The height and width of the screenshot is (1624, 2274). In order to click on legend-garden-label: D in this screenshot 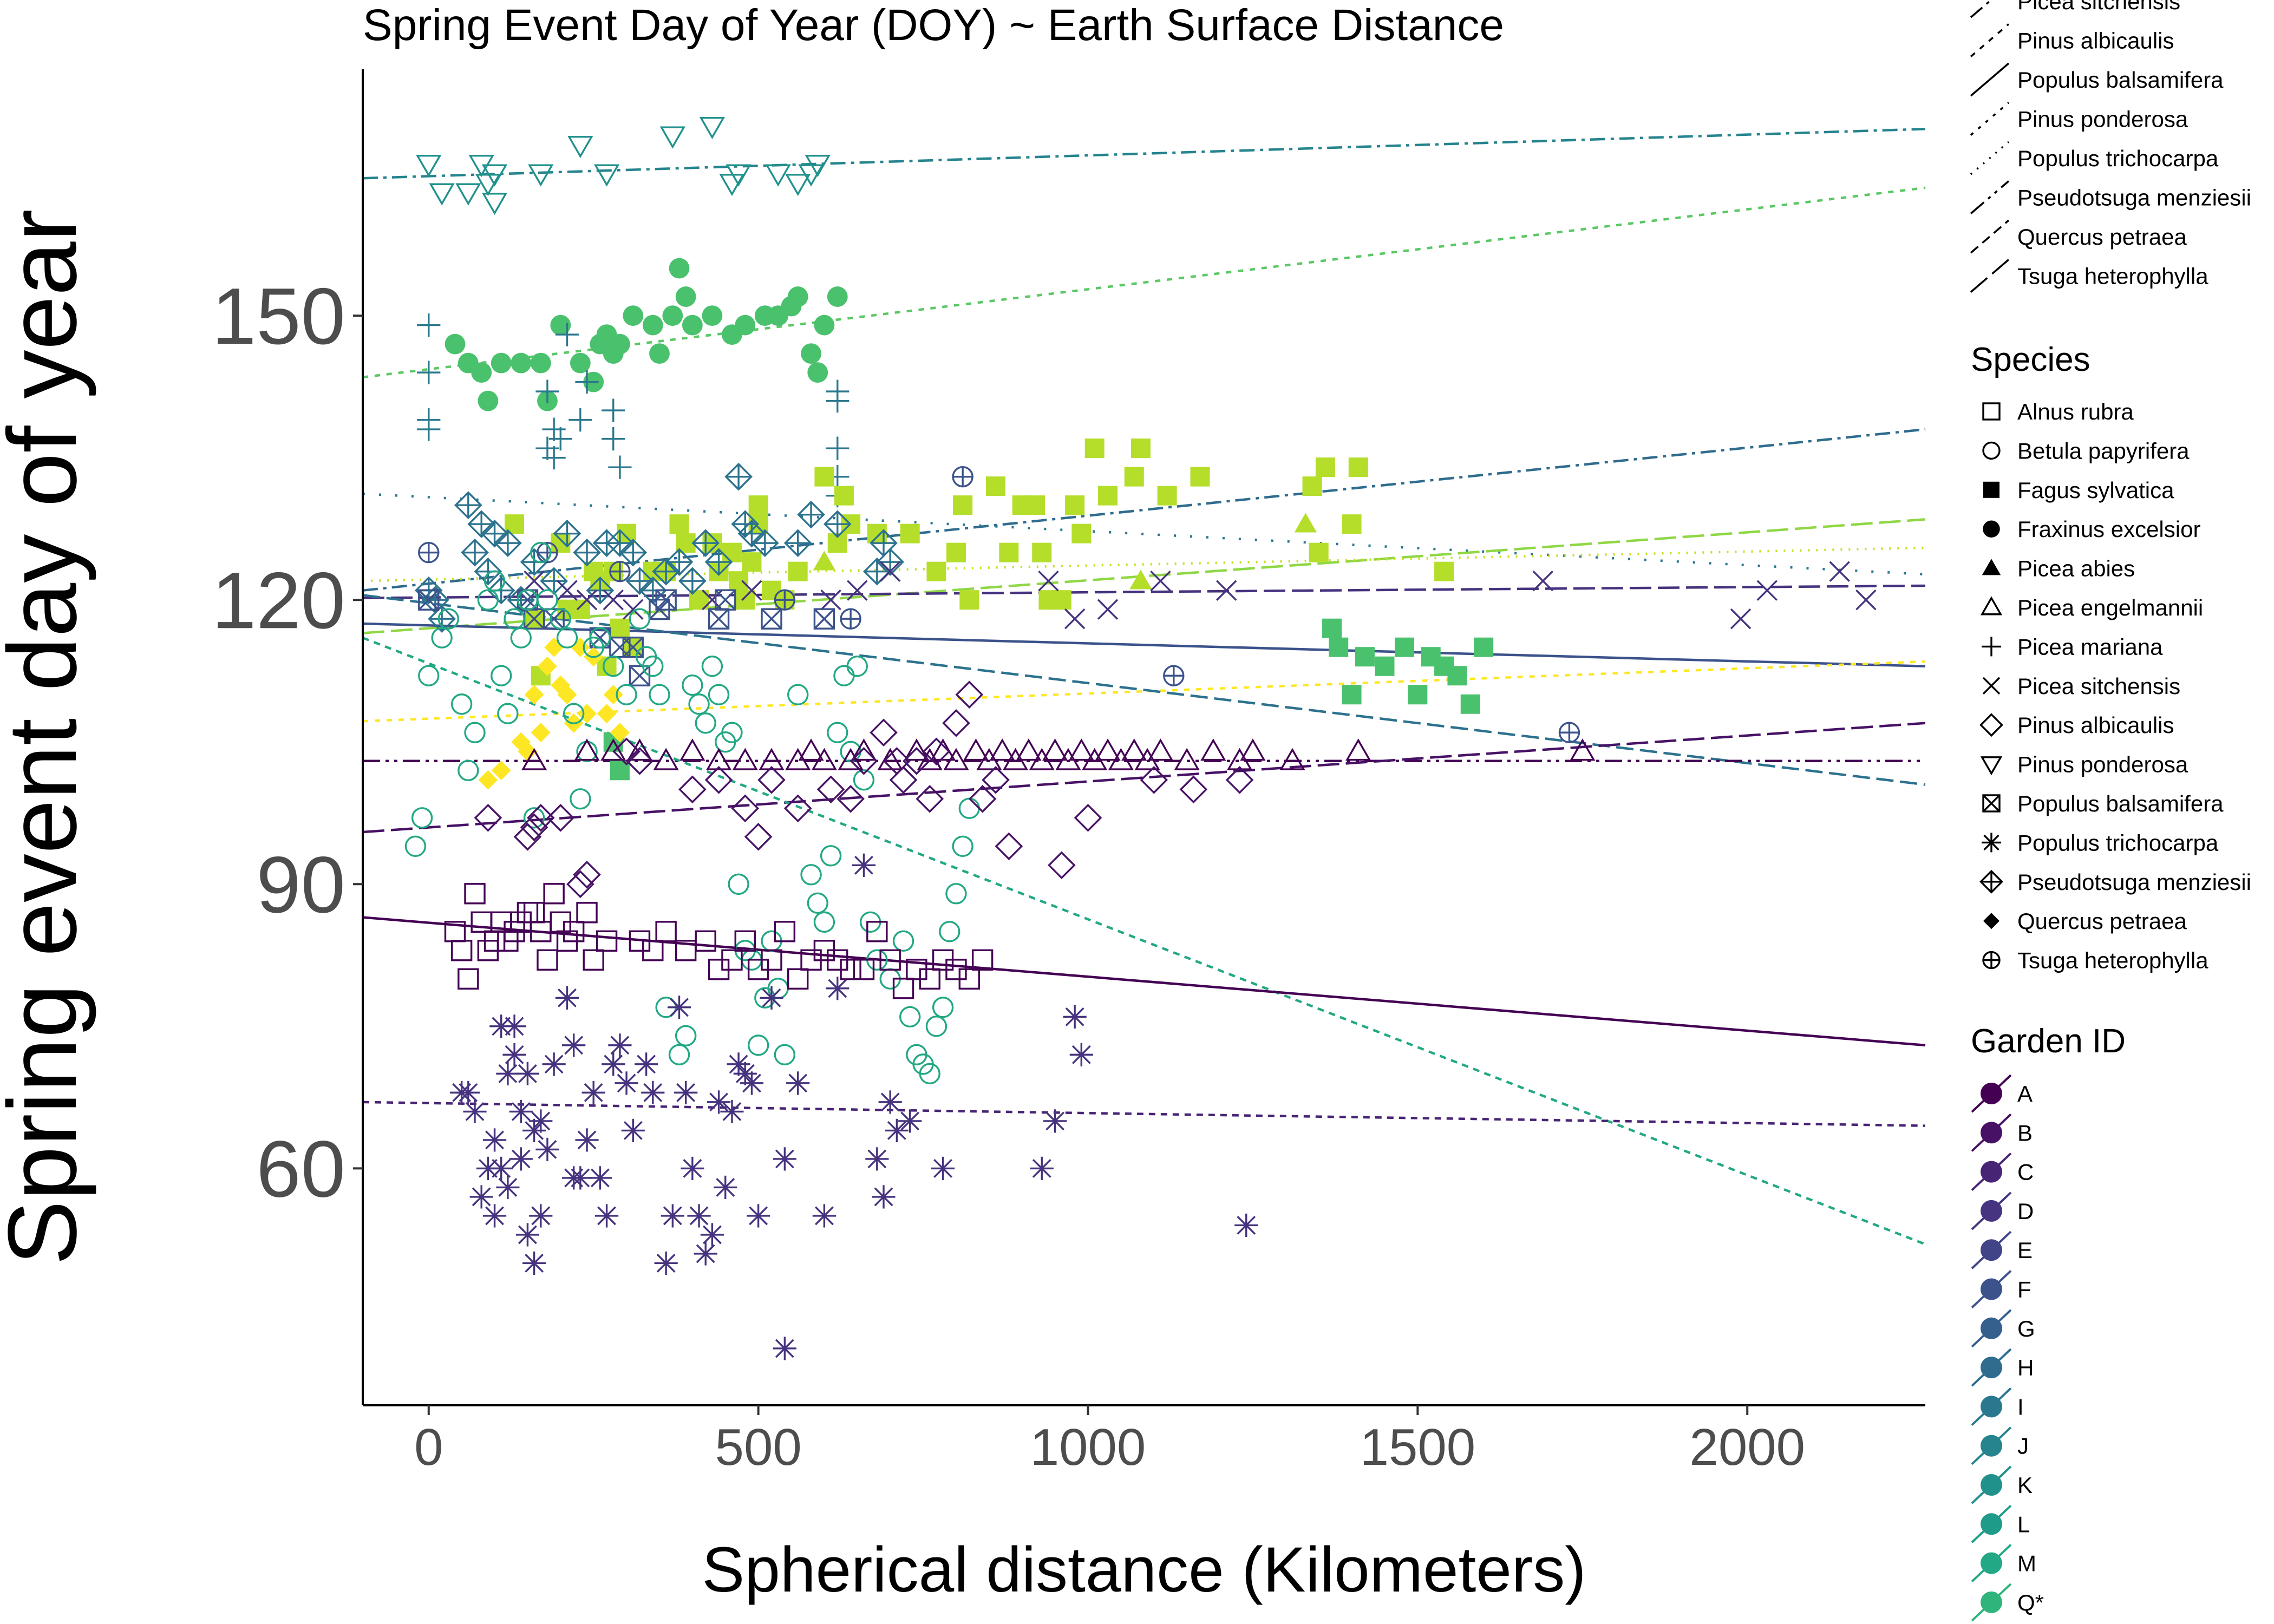, I will do `click(2026, 1211)`.